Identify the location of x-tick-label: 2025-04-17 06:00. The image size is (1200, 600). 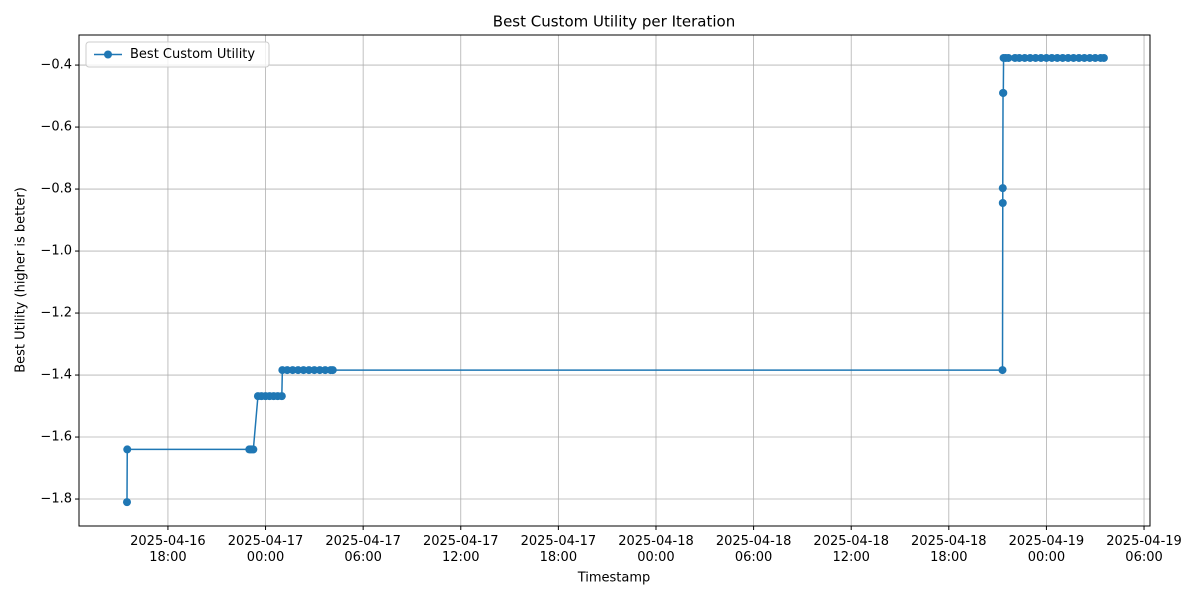
(363, 549).